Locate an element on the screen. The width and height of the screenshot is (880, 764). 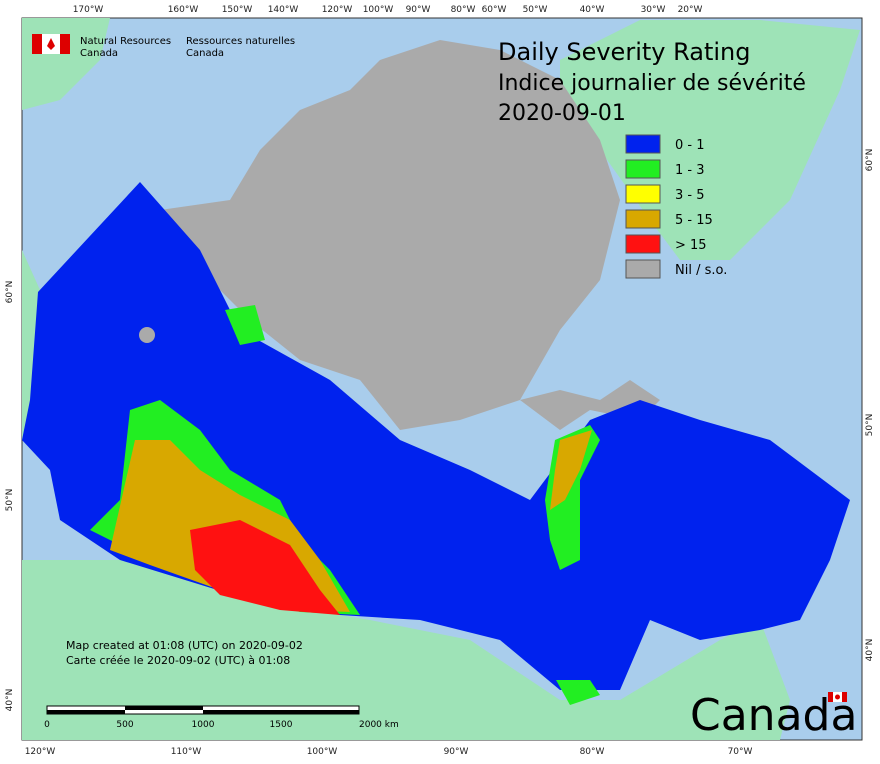
agency-en: Canada is located at coordinates (99, 53).